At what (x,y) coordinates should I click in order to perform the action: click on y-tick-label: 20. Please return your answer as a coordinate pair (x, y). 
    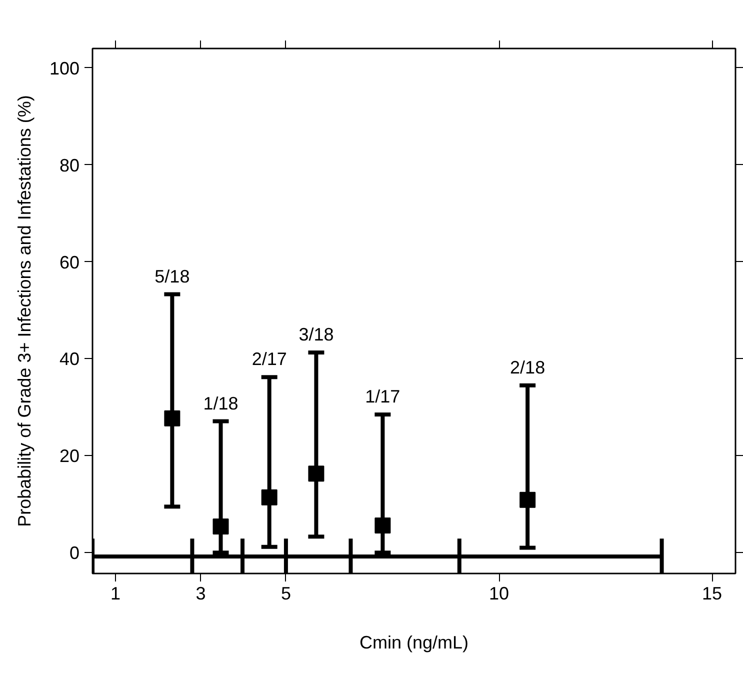
    Looking at the image, I should click on (69, 456).